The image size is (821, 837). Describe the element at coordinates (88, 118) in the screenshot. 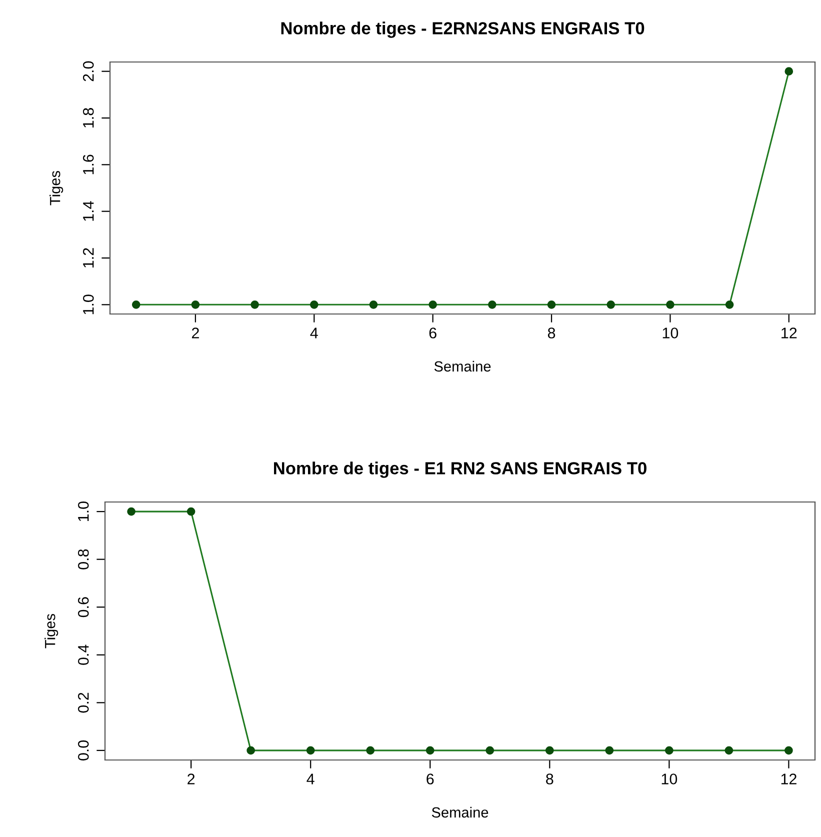

I see `y-tick-label: 1.8` at that location.